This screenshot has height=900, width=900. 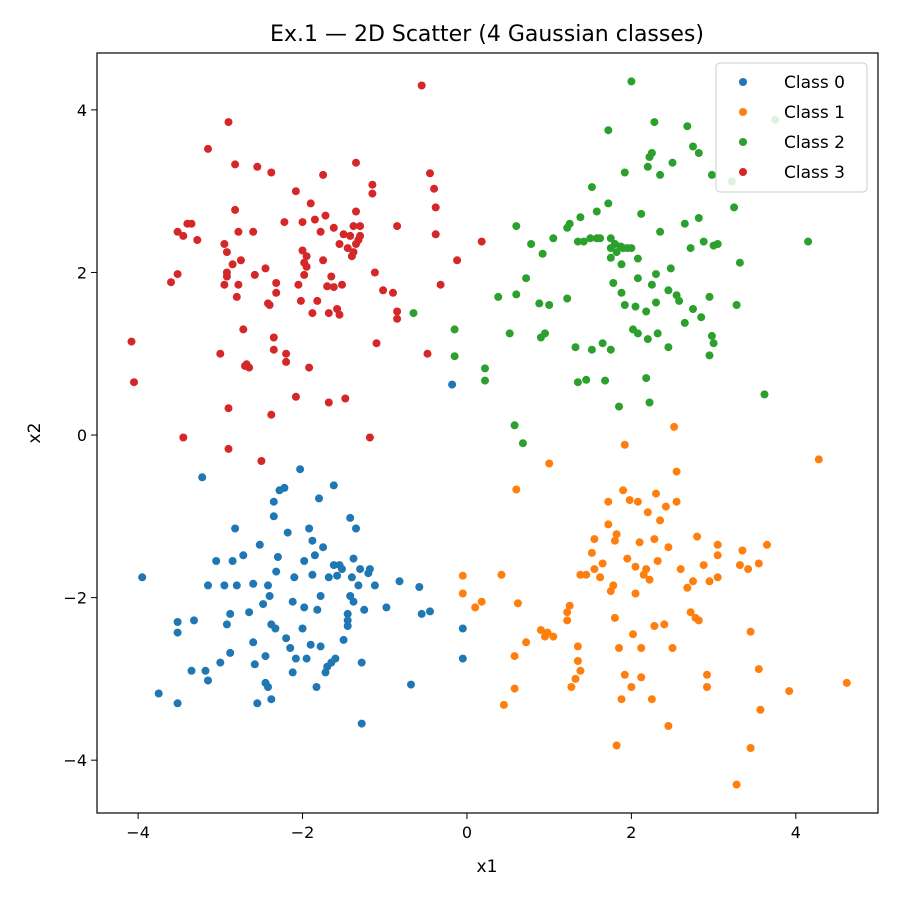 What do you see at coordinates (82, 435) in the screenshot?
I see `y-tick-label: 0` at bounding box center [82, 435].